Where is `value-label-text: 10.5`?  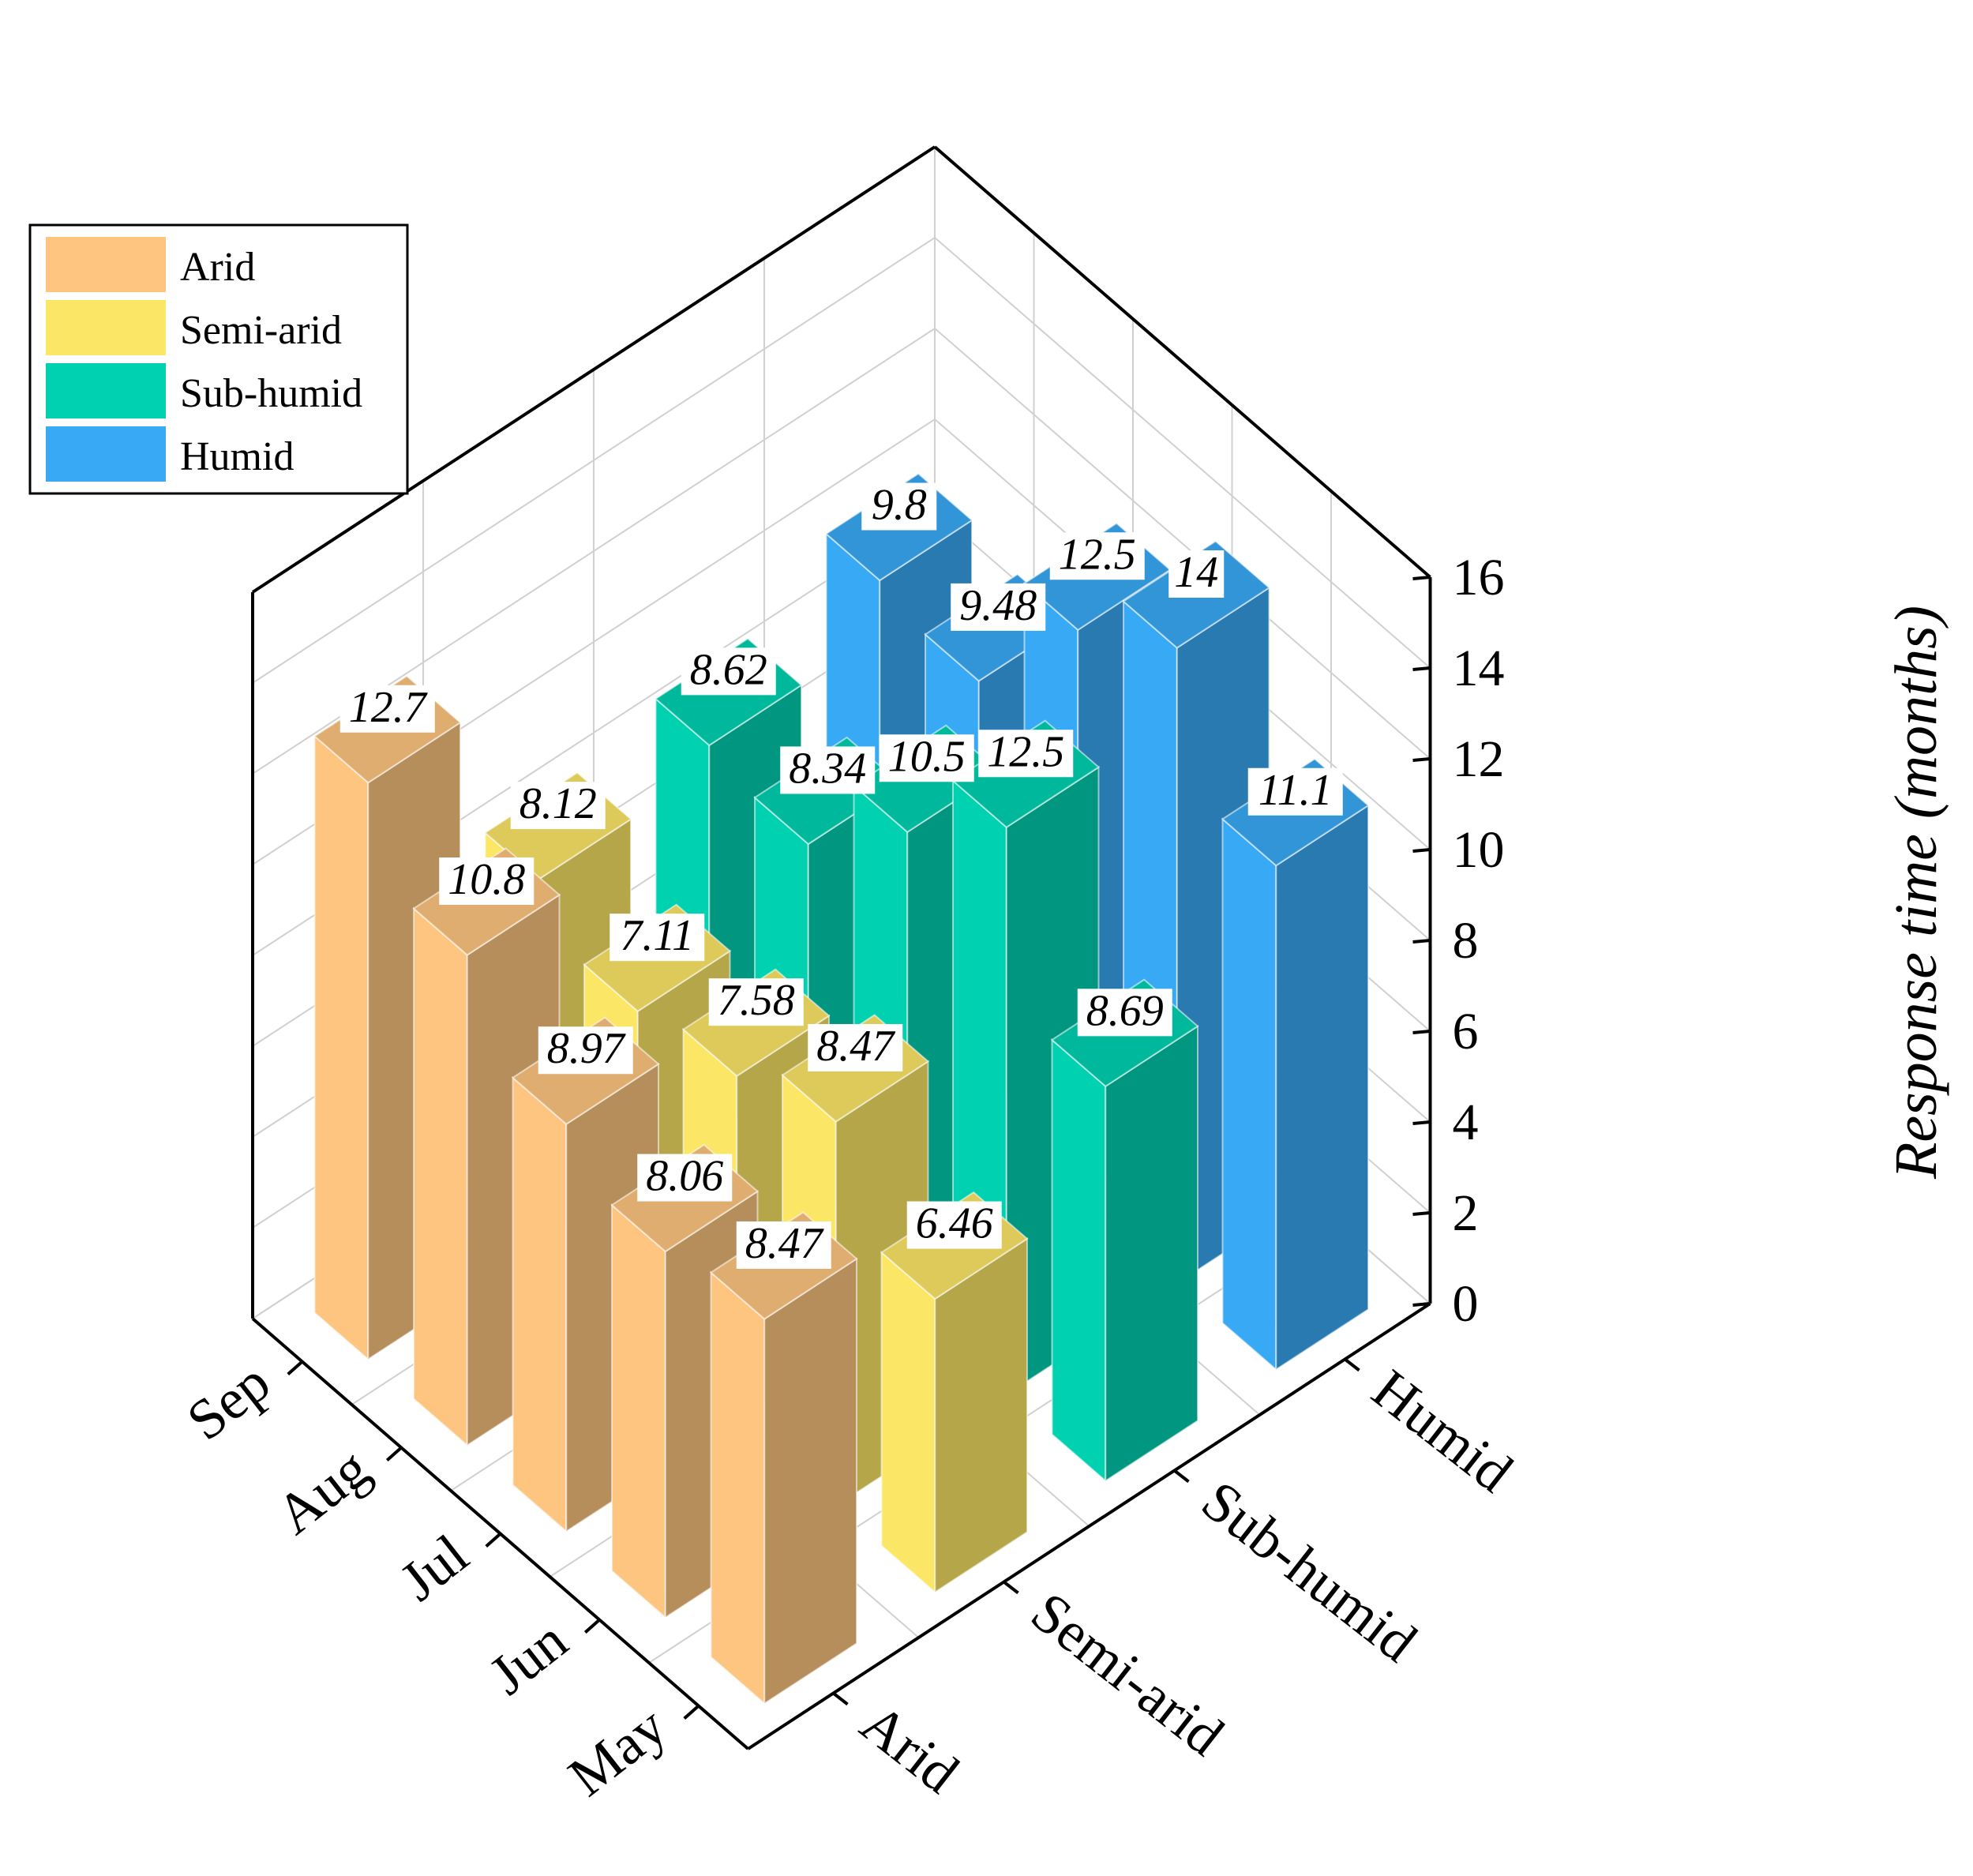
value-label-text: 10.5 is located at coordinates (927, 756).